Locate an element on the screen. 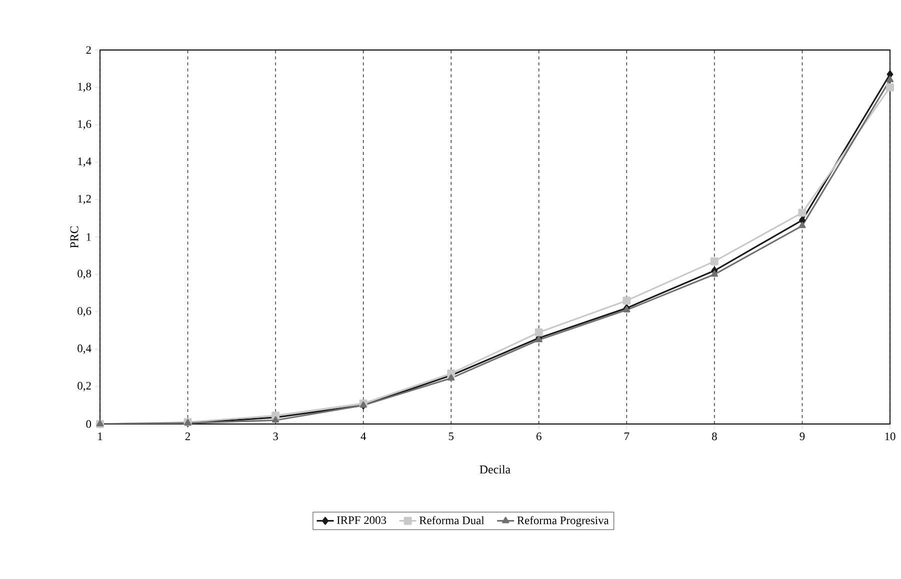  x-tick-label: 7 is located at coordinates (627, 436).